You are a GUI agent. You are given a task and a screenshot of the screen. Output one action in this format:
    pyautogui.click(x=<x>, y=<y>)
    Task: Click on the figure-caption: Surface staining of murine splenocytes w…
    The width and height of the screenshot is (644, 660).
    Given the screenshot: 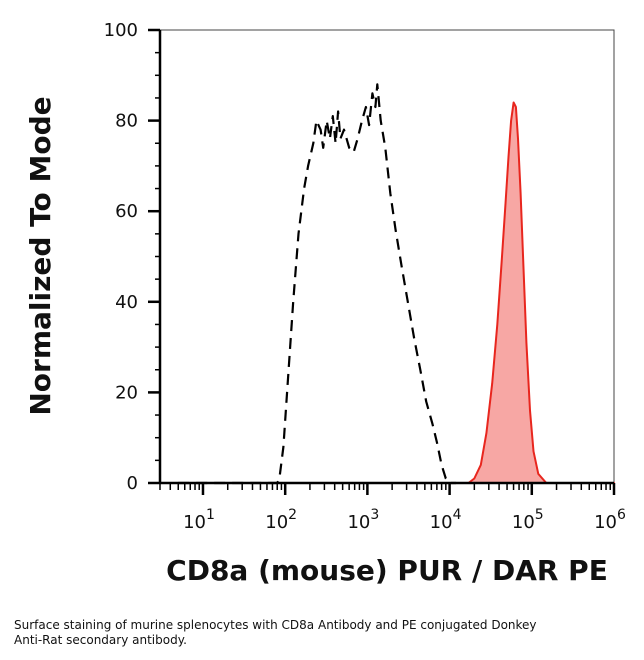 What is the action you would take?
    pyautogui.click(x=314, y=633)
    